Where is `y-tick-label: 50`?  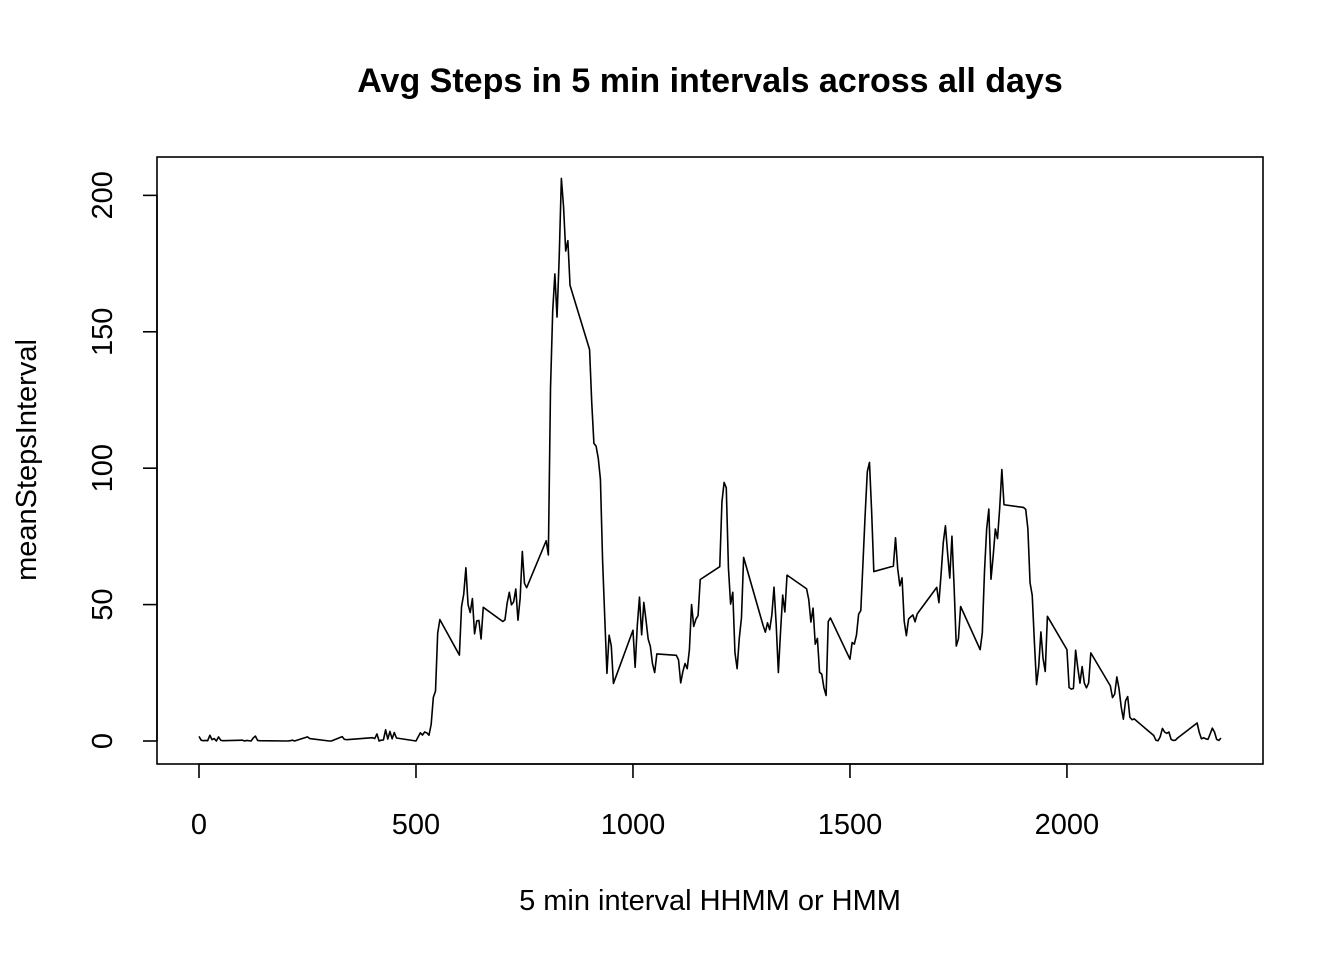
y-tick-label: 50 is located at coordinates (103, 604).